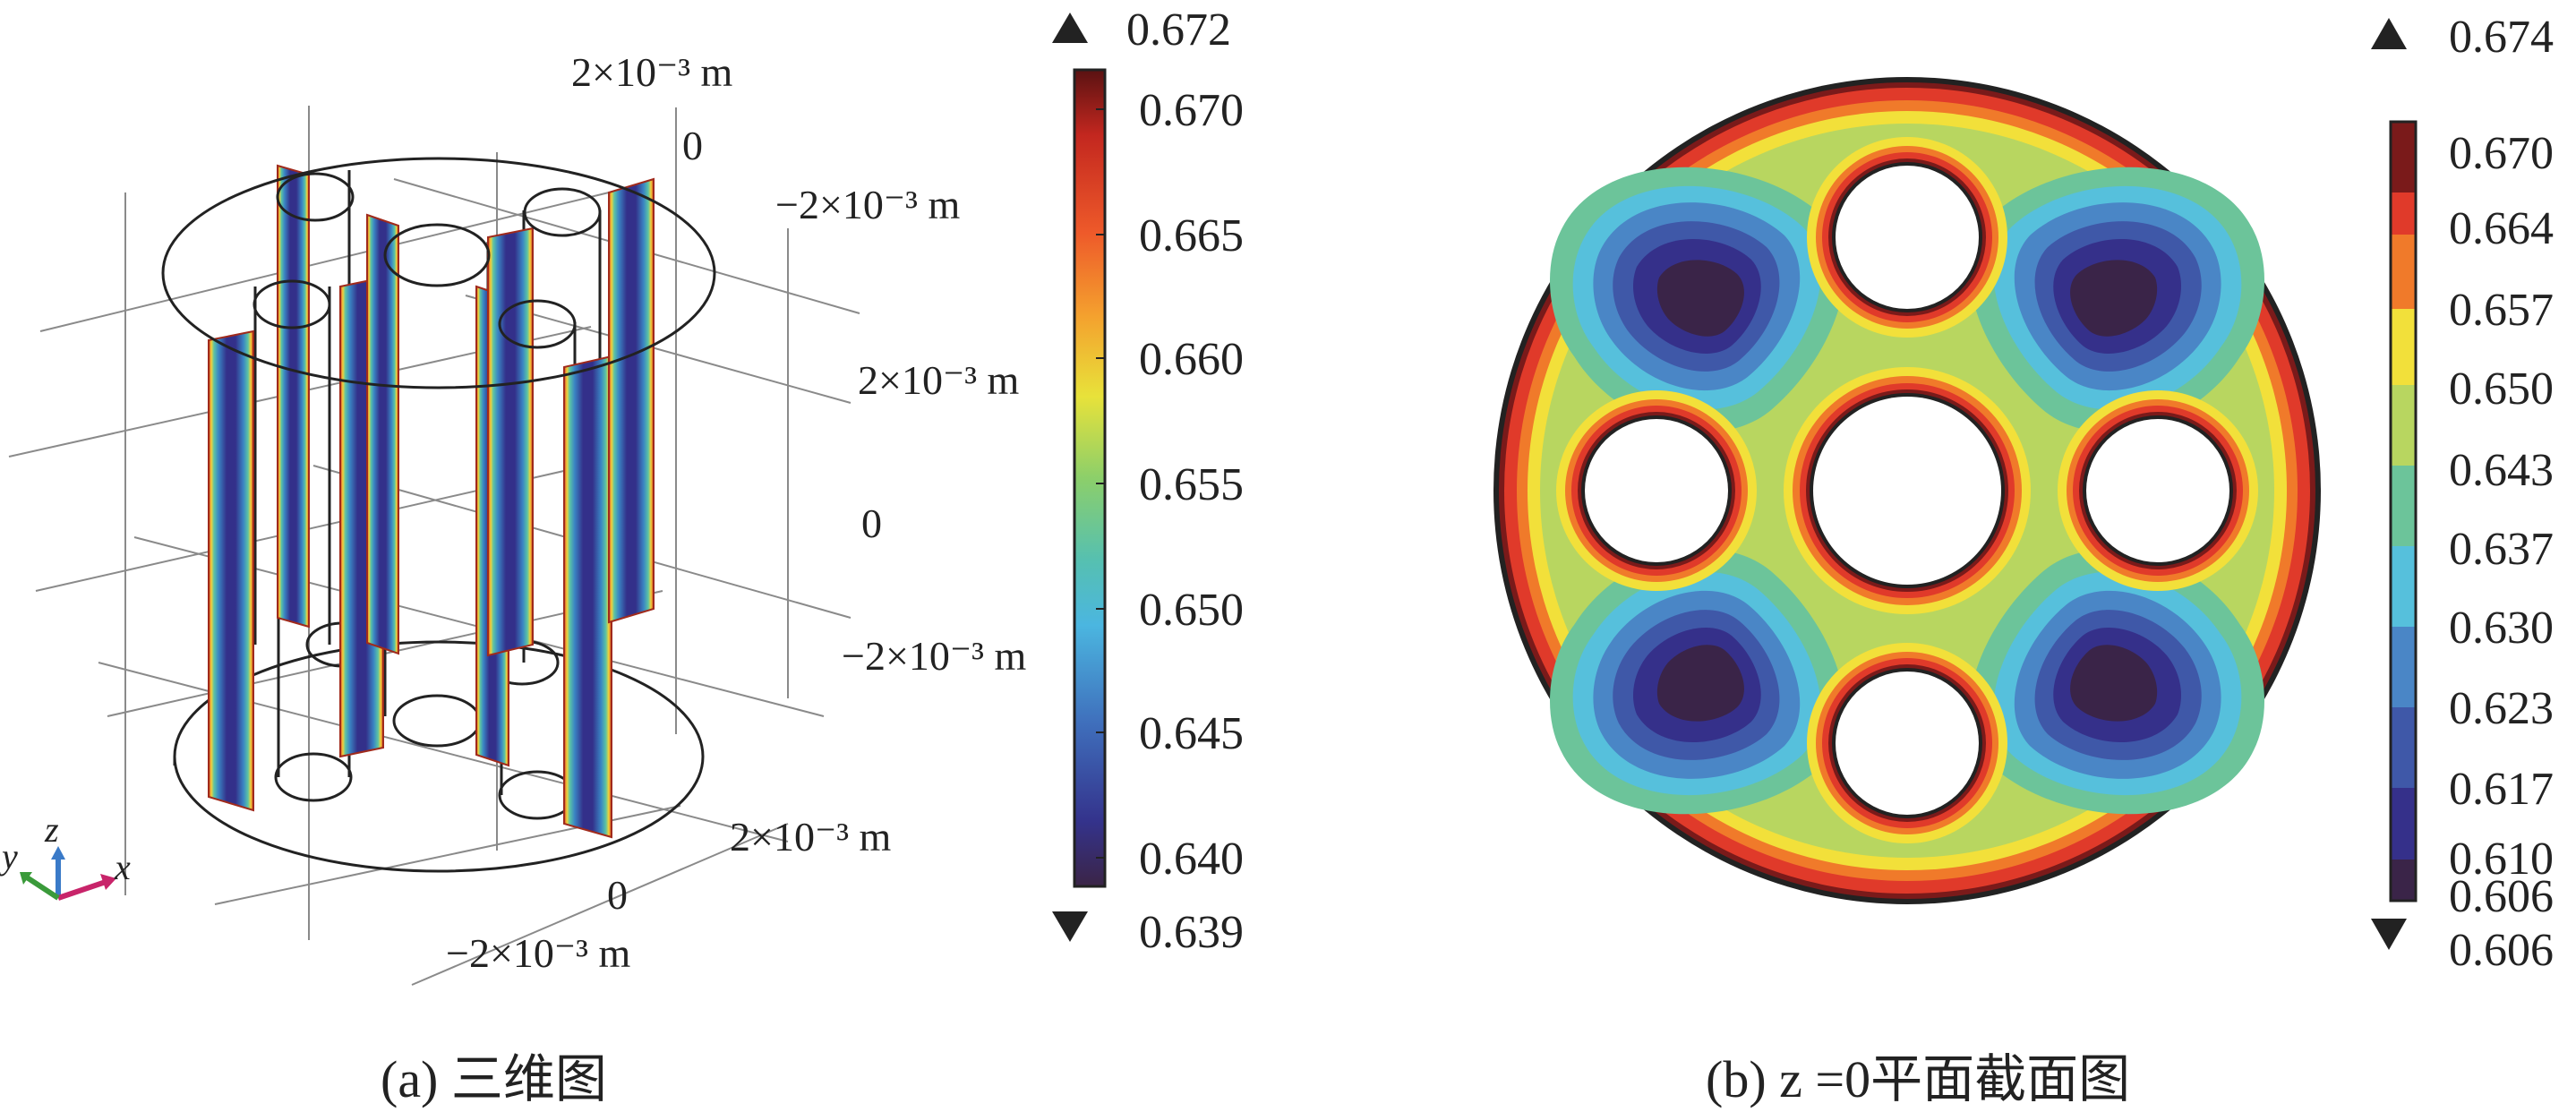 The width and height of the screenshot is (2576, 1112). What do you see at coordinates (1191, 484) in the screenshot?
I see `colorbar-a-tick-label: 0.655` at bounding box center [1191, 484].